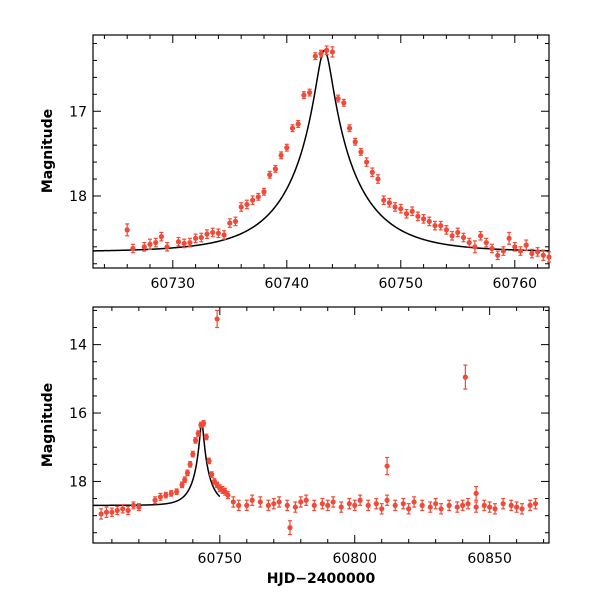 This screenshot has width=600, height=600. Describe the element at coordinates (321, 579) in the screenshot. I see `bottom-x-axis-label: HJD−2400000` at that location.